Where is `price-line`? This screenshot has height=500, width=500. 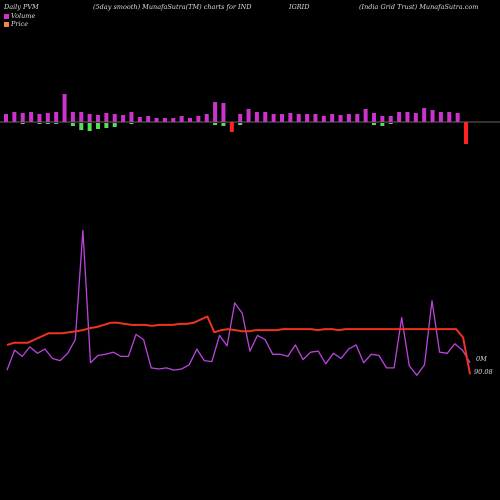
price-line is located at coordinates (238, 345).